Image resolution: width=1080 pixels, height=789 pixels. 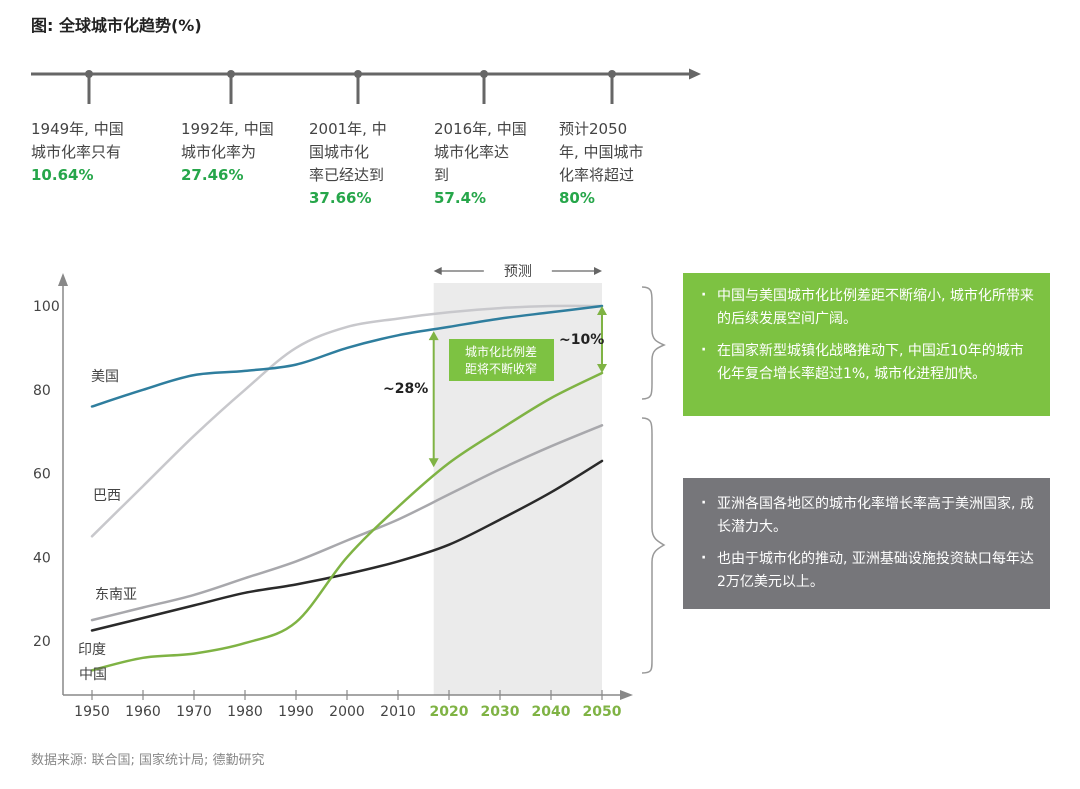 What do you see at coordinates (143, 712) in the screenshot?
I see `x-tick-label: 1960` at bounding box center [143, 712].